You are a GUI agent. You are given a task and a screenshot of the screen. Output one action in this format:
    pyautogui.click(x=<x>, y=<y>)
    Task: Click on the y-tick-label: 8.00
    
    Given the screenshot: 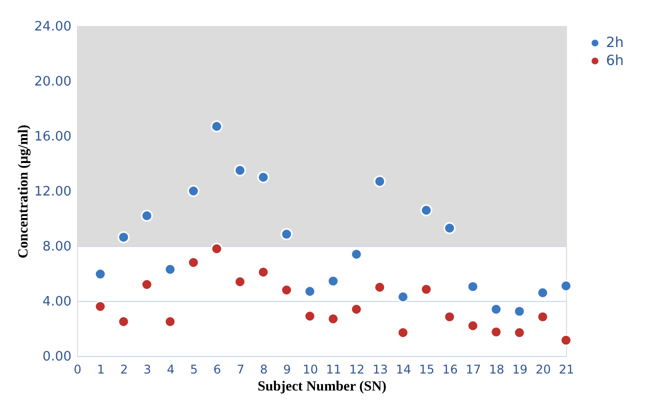 What is the action you would take?
    pyautogui.click(x=57, y=247)
    